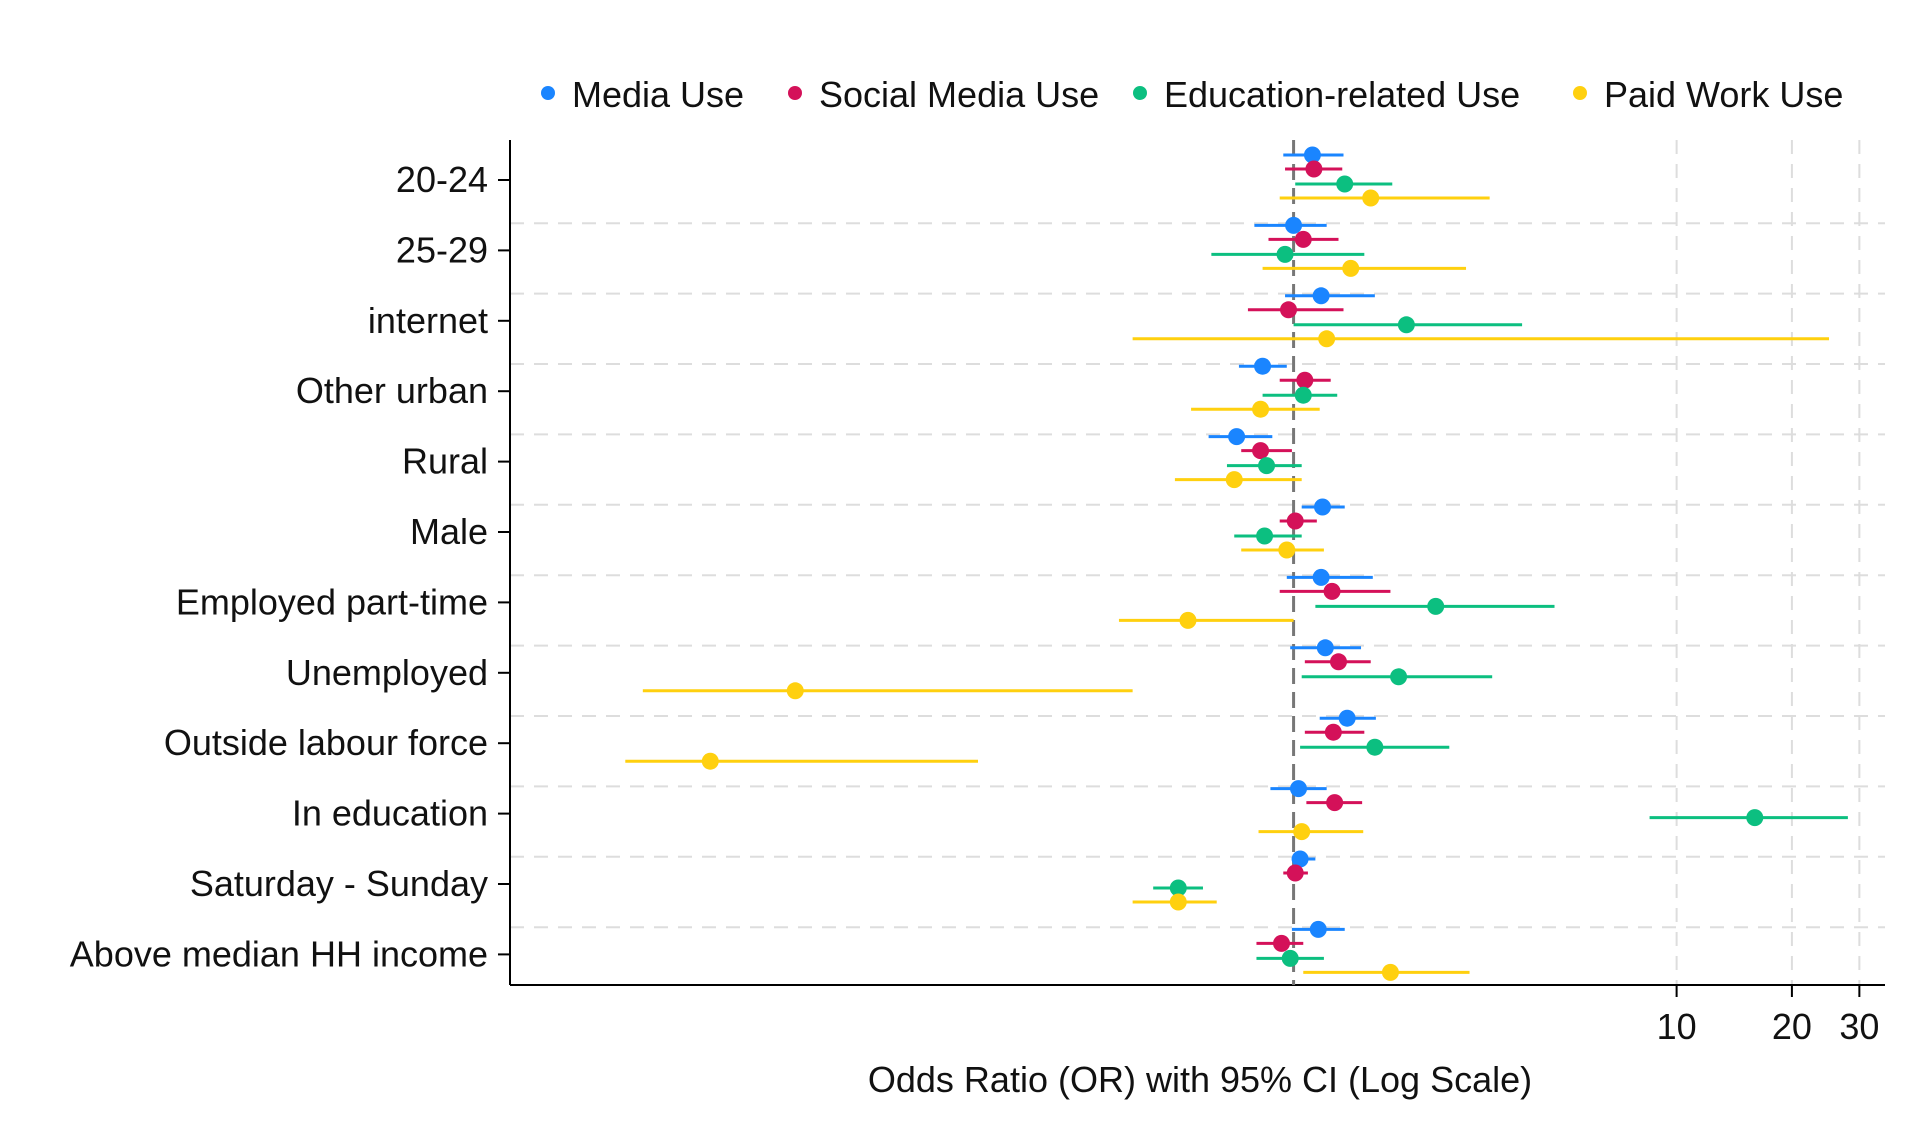 The height and width of the screenshot is (1143, 1905). I want to click on y-category-label: Unemployed, so click(387, 672).